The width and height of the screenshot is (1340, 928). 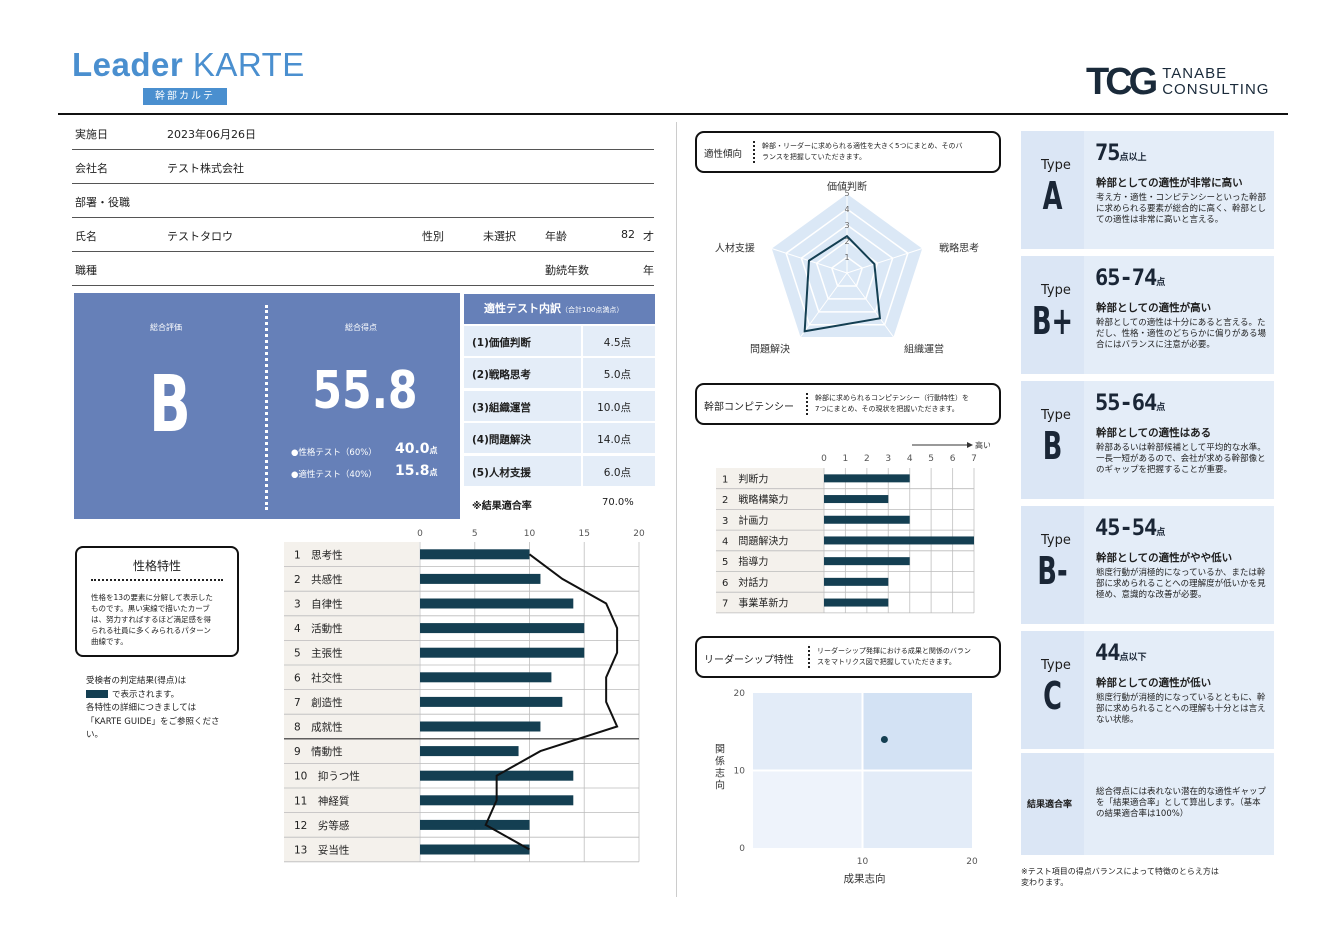 I want to click on data-point, so click(x=884, y=739).